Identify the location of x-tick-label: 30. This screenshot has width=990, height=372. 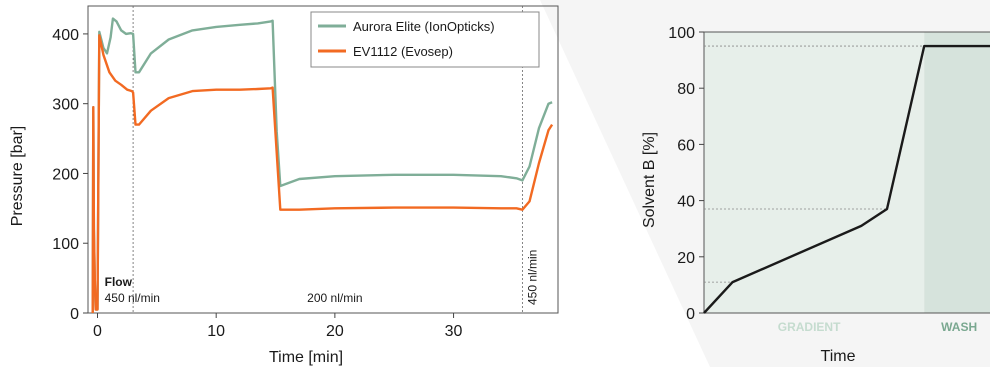
(454, 331).